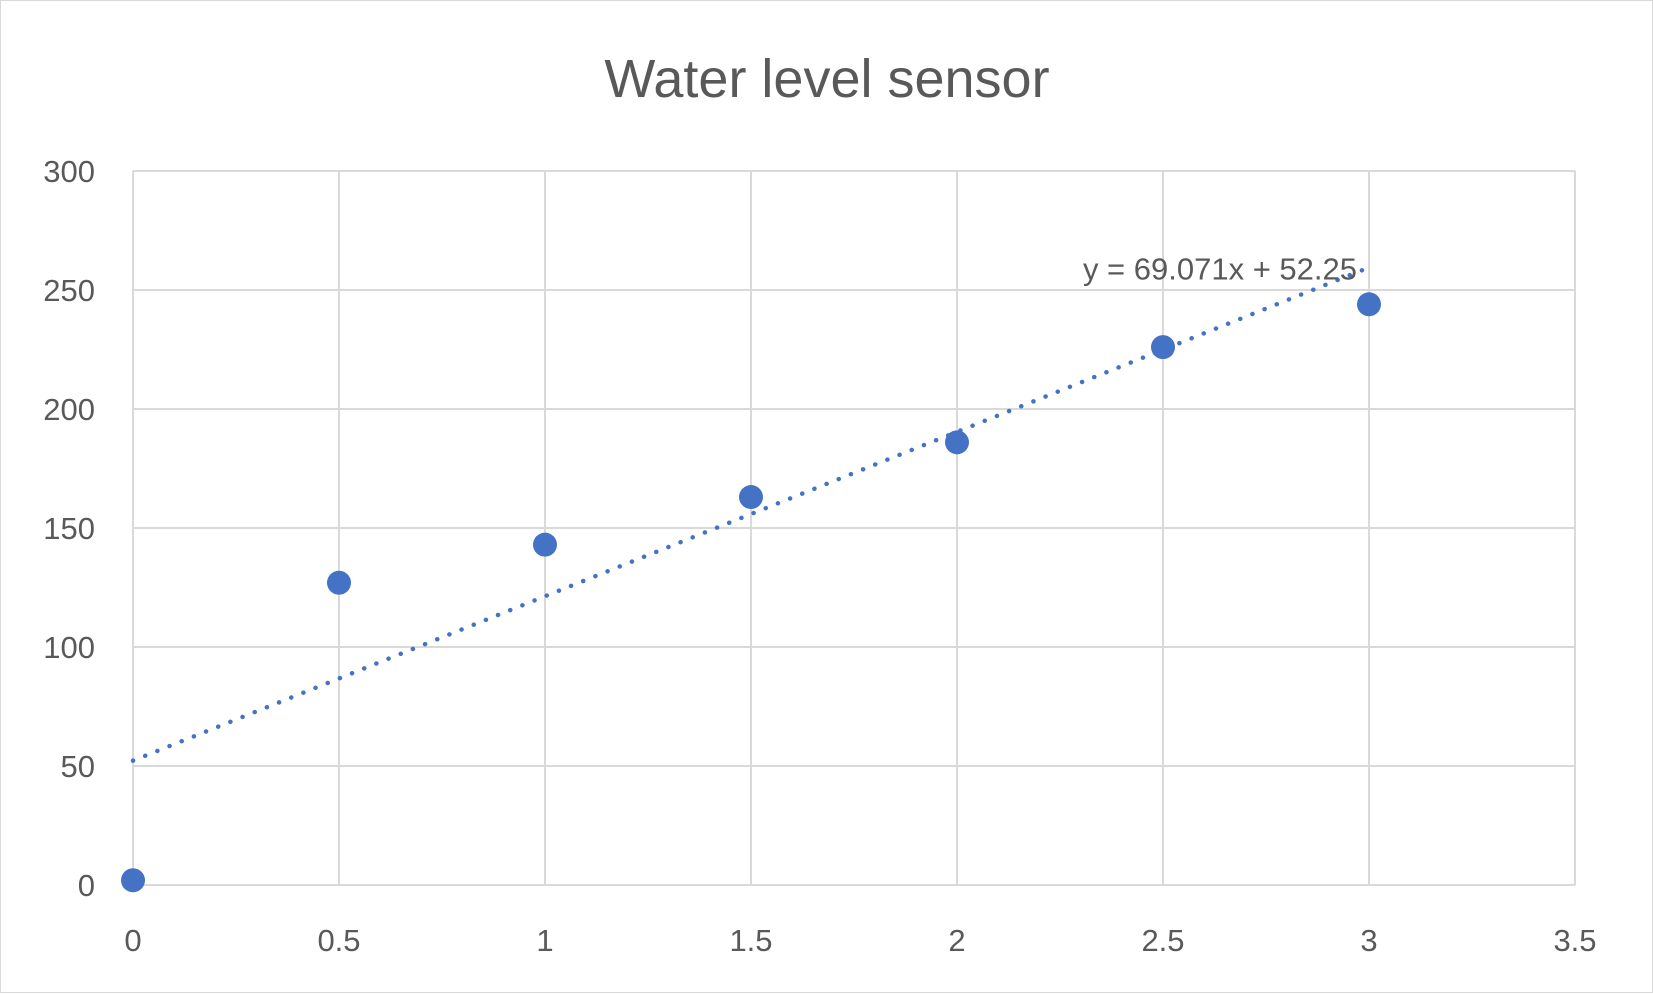 The width and height of the screenshot is (1653, 994). Describe the element at coordinates (338, 940) in the screenshot. I see `x-tick-label: 0.5` at that location.